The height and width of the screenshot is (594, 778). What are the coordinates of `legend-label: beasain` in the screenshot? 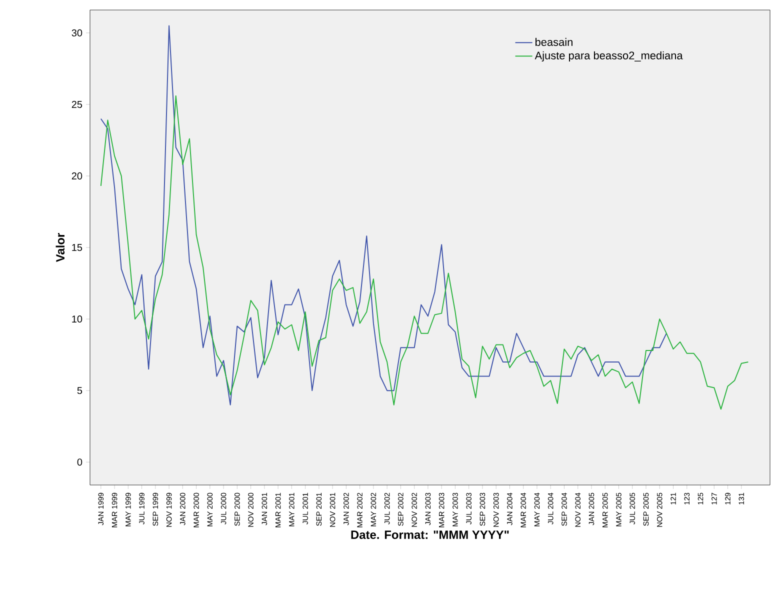 It's located at (553, 42).